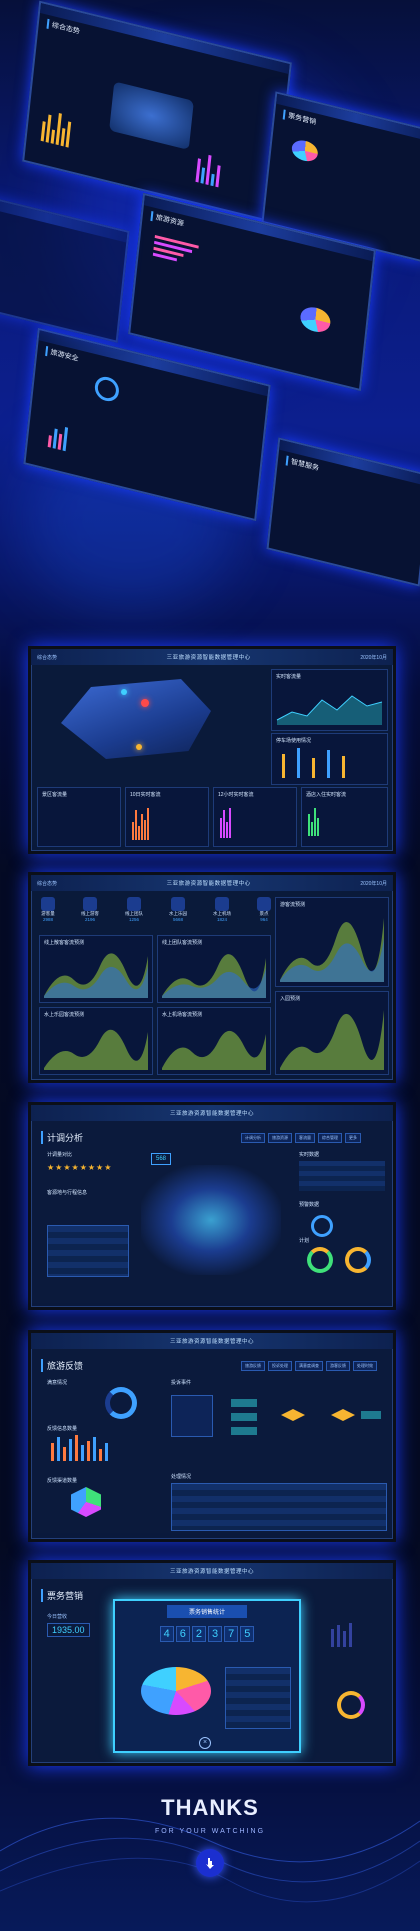 This screenshot has width=420, height=1931. What do you see at coordinates (161, 1159) in the screenshot?
I see `counter-box: 568` at bounding box center [161, 1159].